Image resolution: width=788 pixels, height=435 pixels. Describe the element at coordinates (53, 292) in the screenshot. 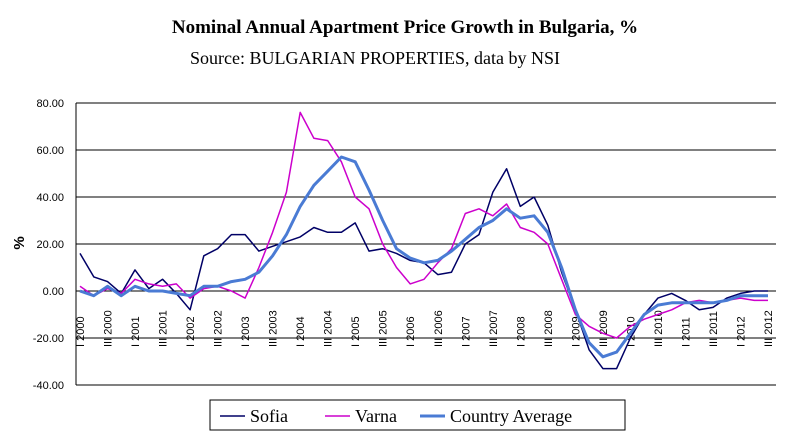

I see `y-tick-label: 0.00` at that location.